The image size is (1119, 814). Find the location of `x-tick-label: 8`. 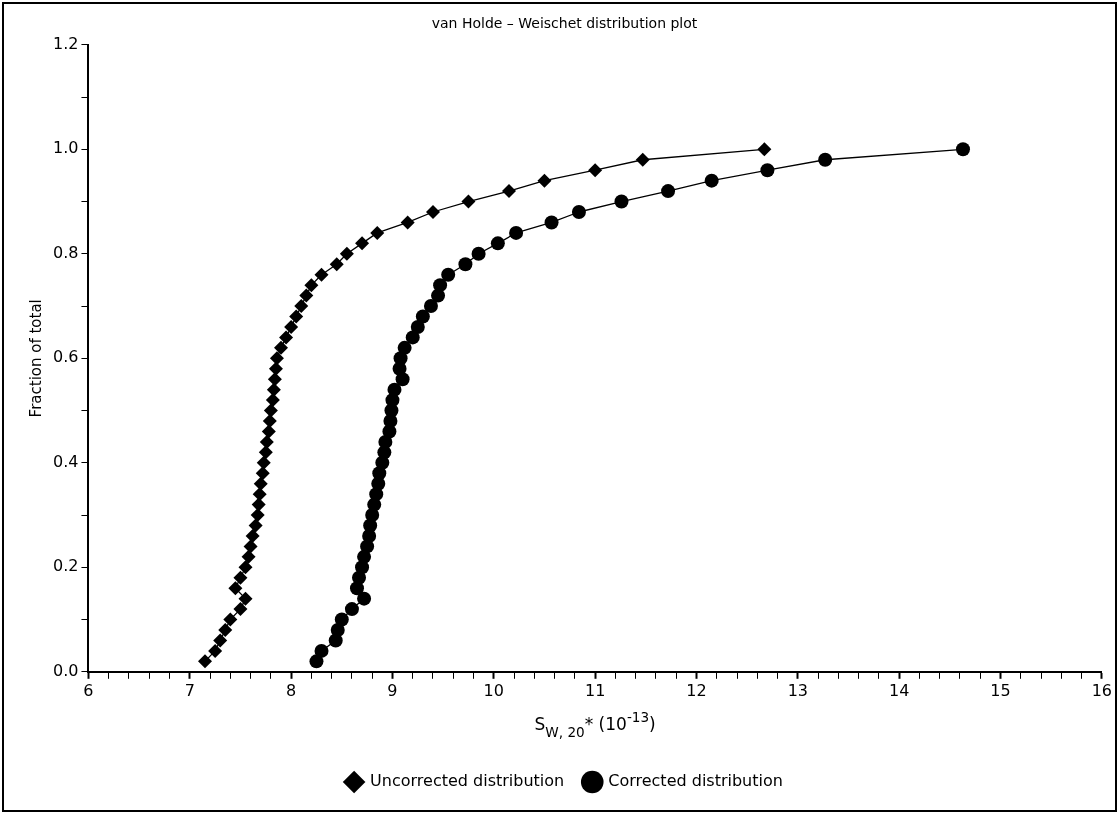

x-tick-label: 8 is located at coordinates (291, 690).